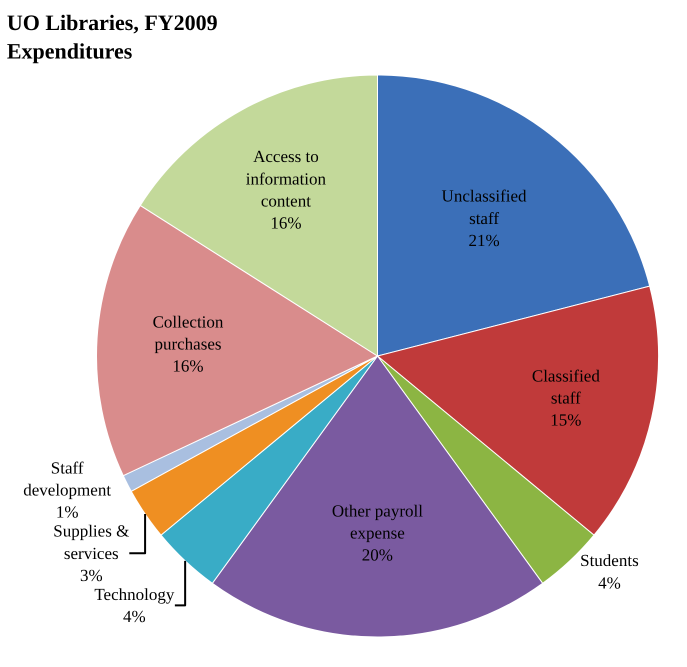 The height and width of the screenshot is (667, 687). What do you see at coordinates (609, 560) in the screenshot?
I see `slice-label: Students` at bounding box center [609, 560].